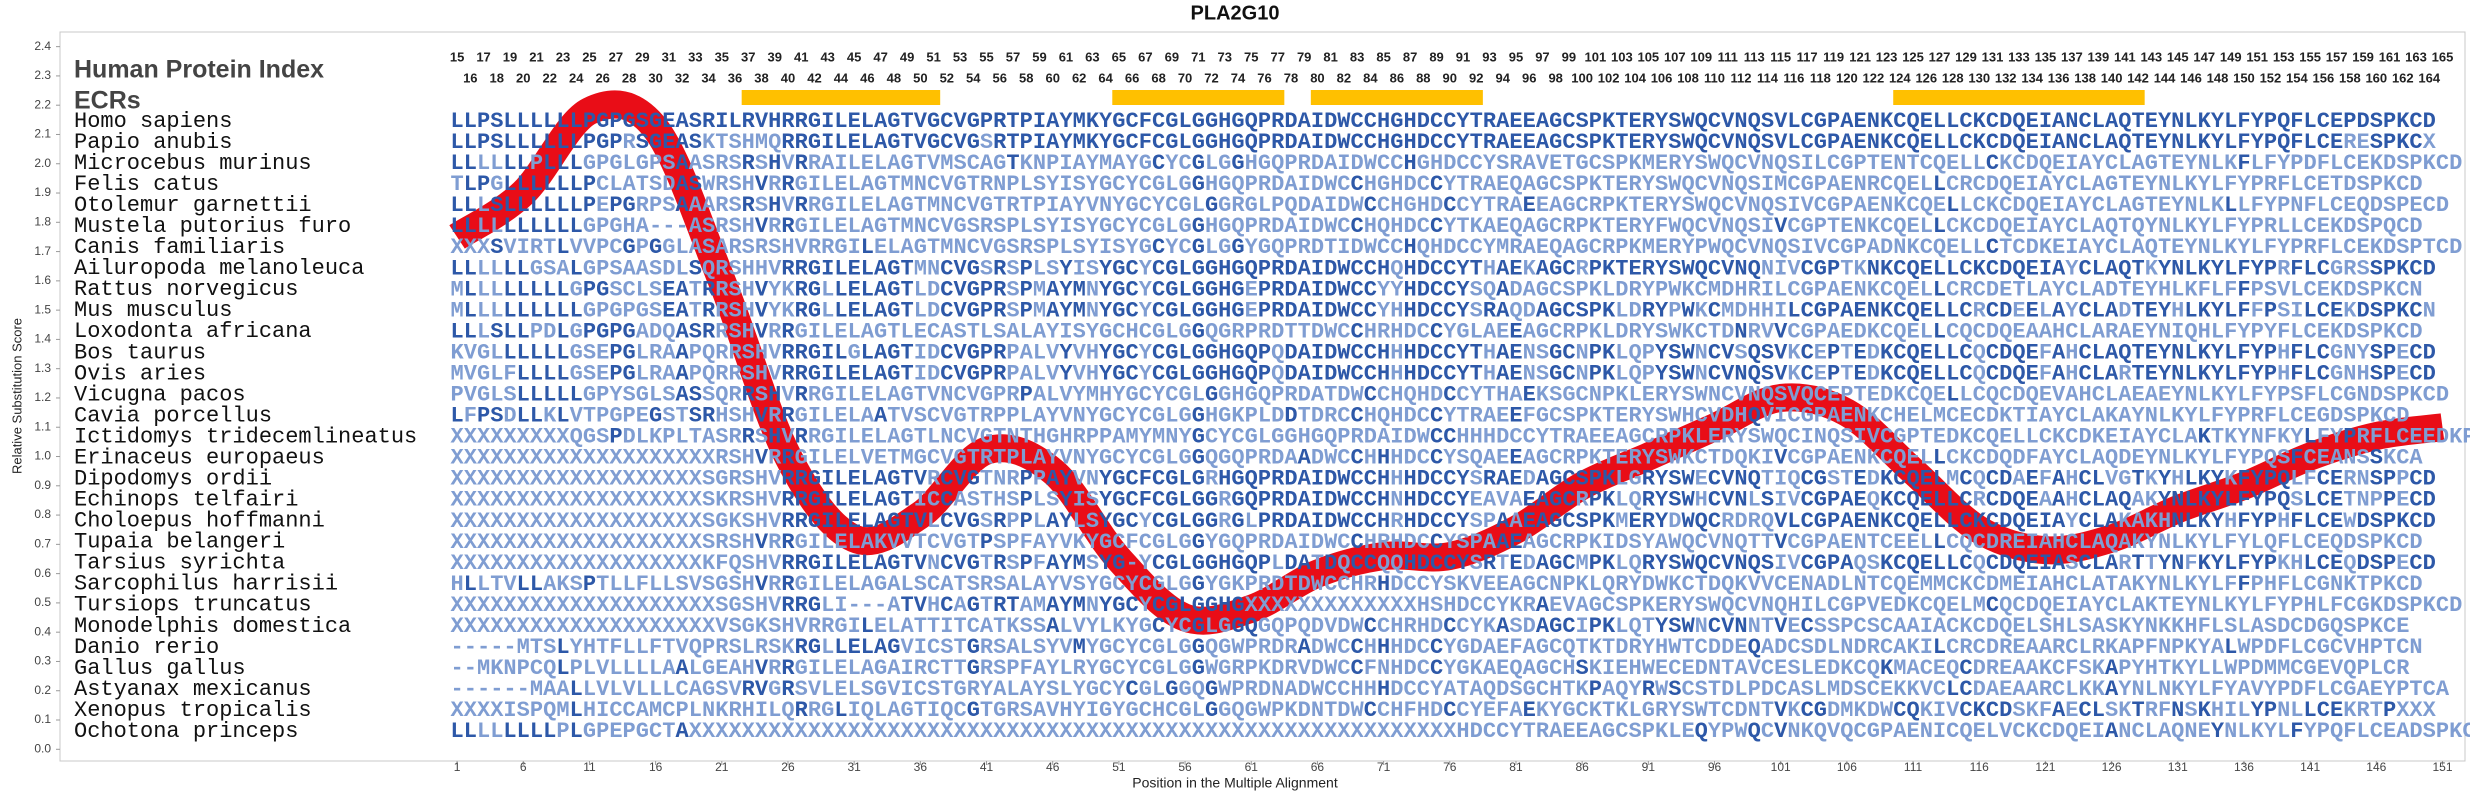 This screenshot has height=800, width=2470. What do you see at coordinates (1235, 783) in the screenshot?
I see `x-axis-label: Position in the Multiple Alignment` at bounding box center [1235, 783].